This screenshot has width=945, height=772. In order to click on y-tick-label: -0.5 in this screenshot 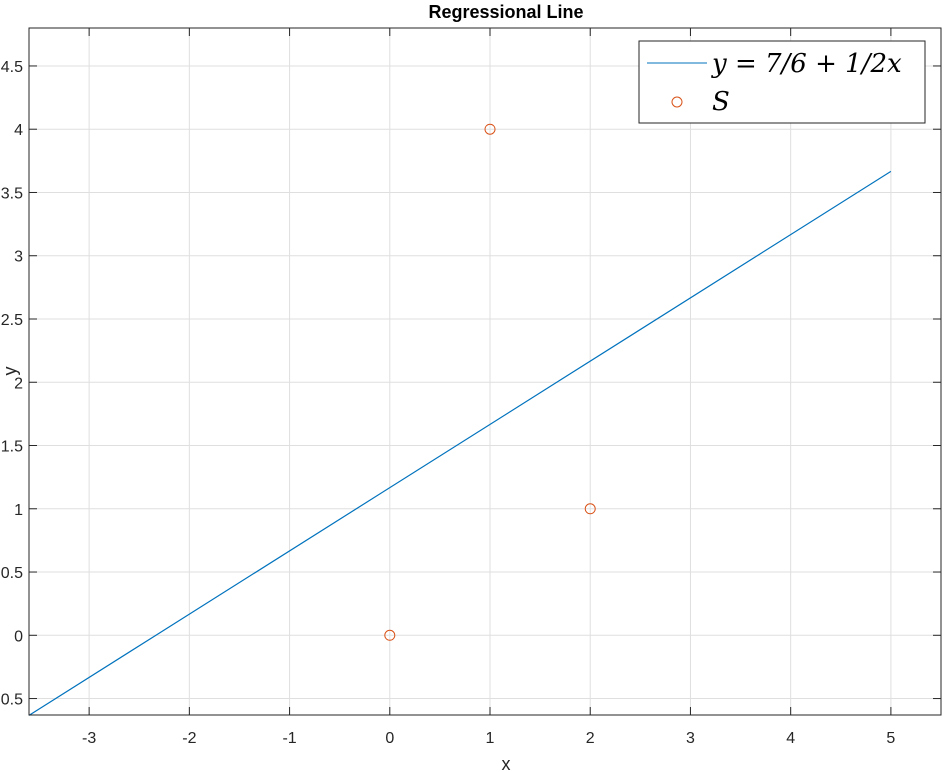, I will do `click(11, 700)`.